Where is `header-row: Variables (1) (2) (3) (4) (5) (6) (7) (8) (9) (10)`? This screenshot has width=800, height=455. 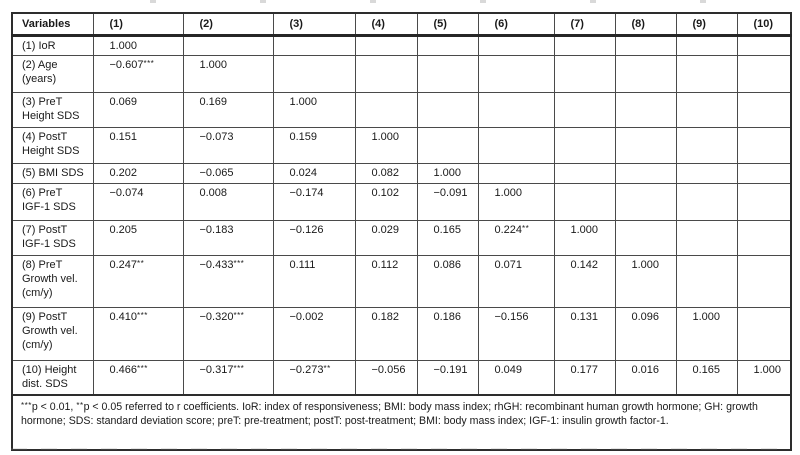
header-row: Variables (1) (2) (3) (4) (5) (6) (7) (8) (9) (10) is located at coordinates (401, 24).